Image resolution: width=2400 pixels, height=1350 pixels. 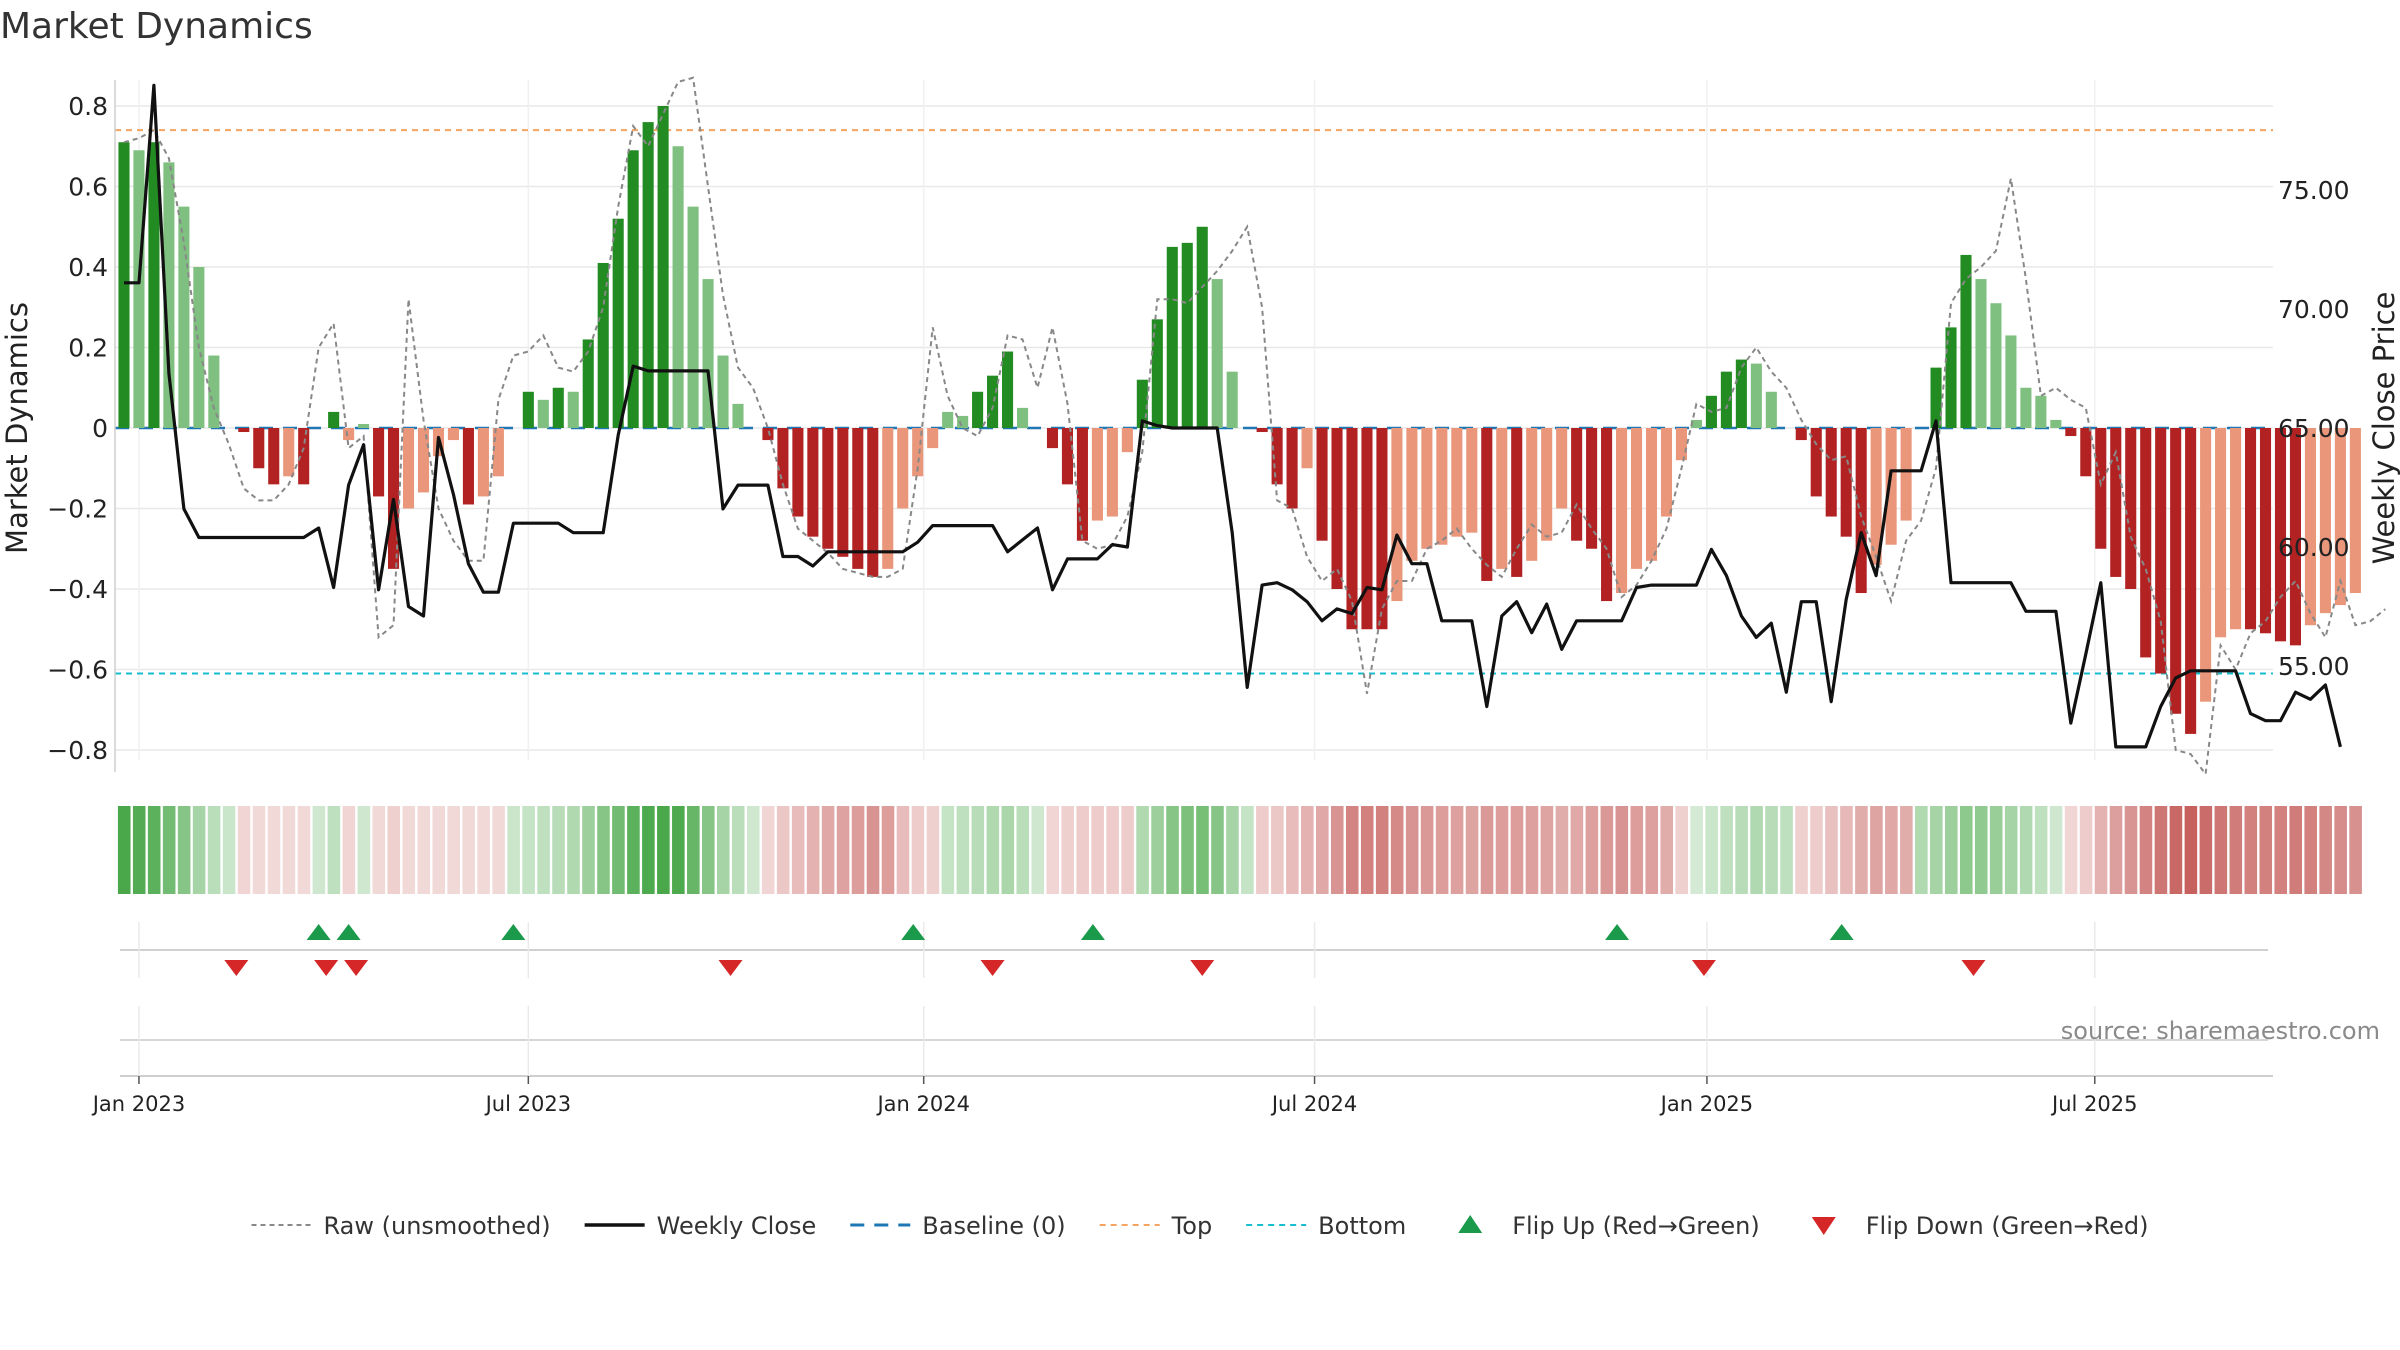 I want to click on legend-label: Weekly Close, so click(x=737, y=1226).